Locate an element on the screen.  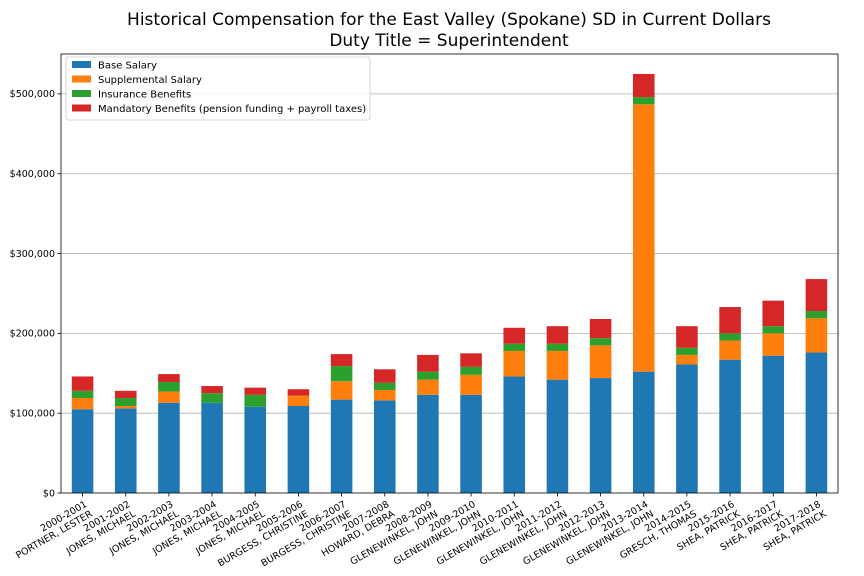
legend-box is located at coordinates (218, 88).